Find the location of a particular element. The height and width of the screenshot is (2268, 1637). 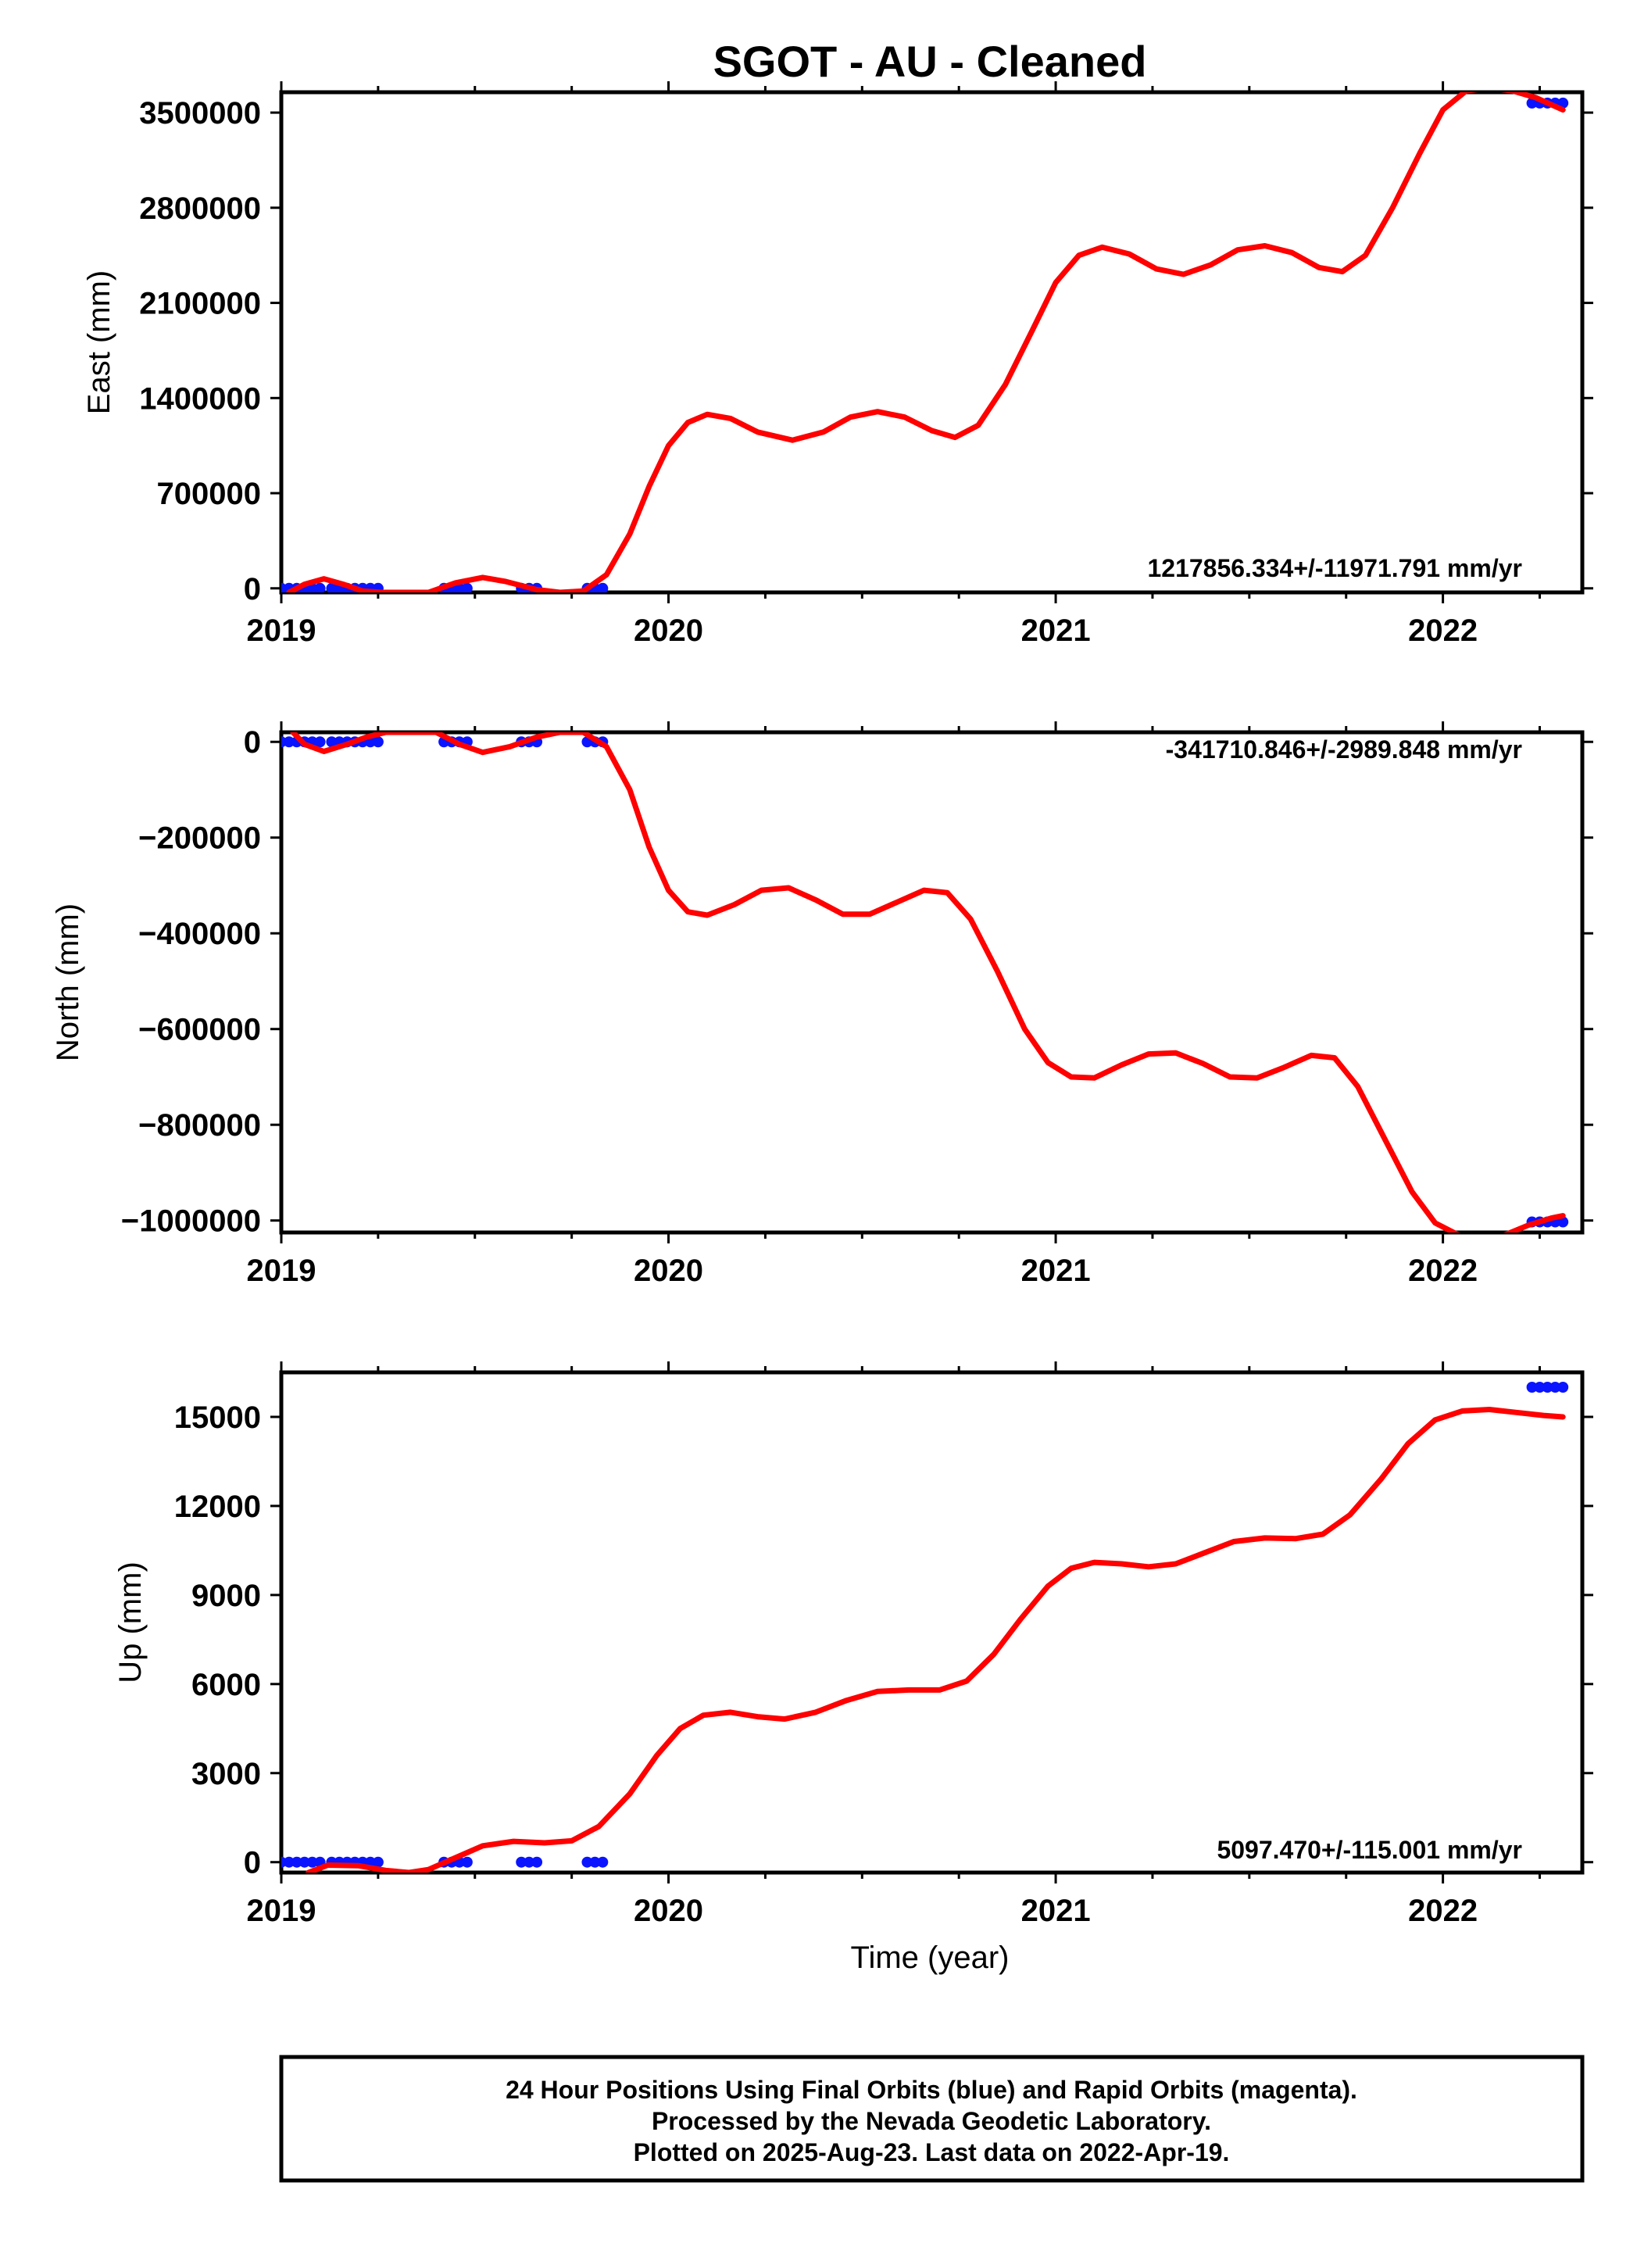

y-tick-label: 2800000 is located at coordinates (200, 209).